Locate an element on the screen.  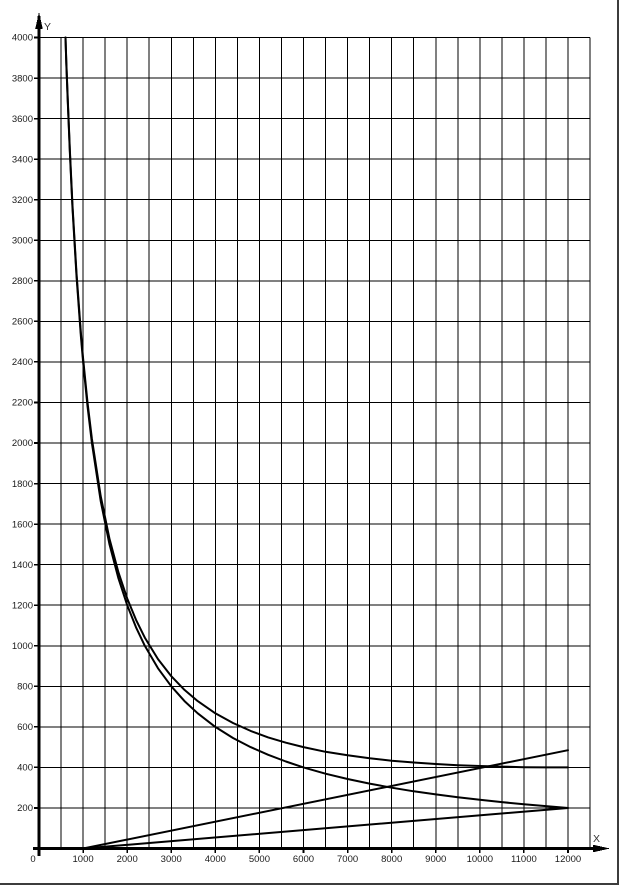
window-border-bottom is located at coordinates (309, 884).